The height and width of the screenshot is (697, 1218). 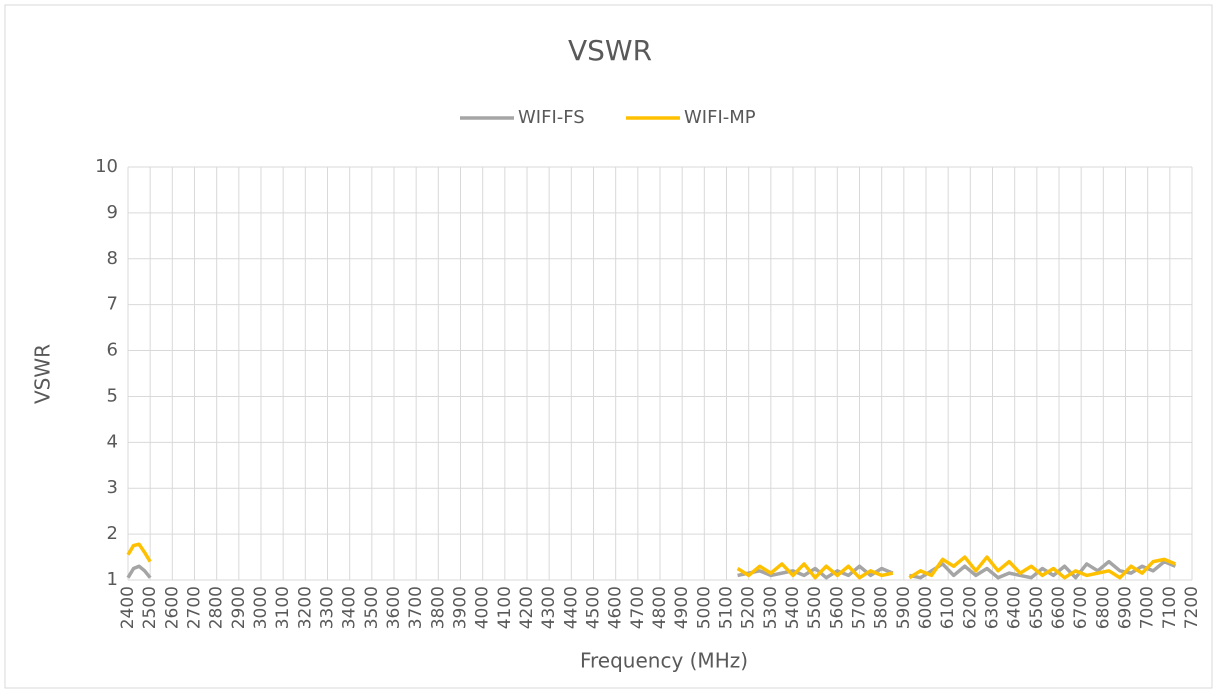 I want to click on x-tick-label: 2700, so click(x=195, y=607).